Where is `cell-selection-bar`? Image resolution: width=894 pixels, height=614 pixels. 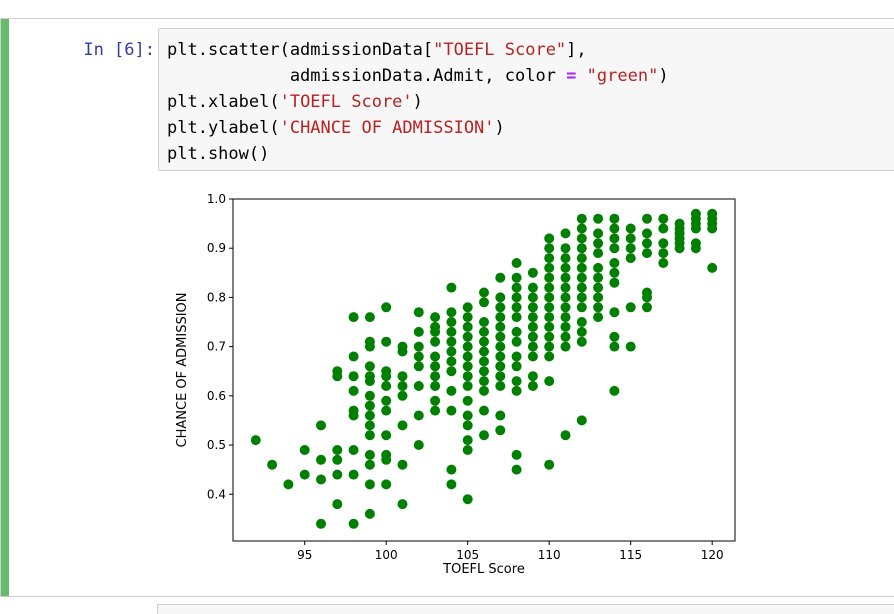
cell-selection-bar is located at coordinates (5, 307).